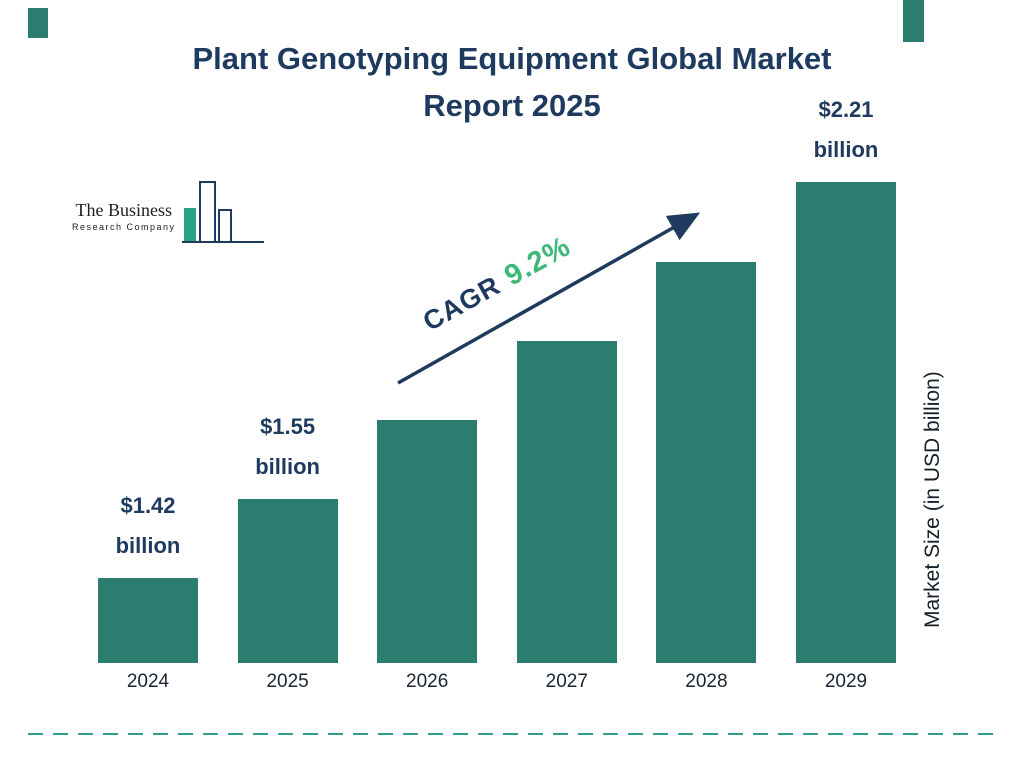  Describe the element at coordinates (124, 210) in the screenshot. I see `logo-text-primary: The Business` at that location.